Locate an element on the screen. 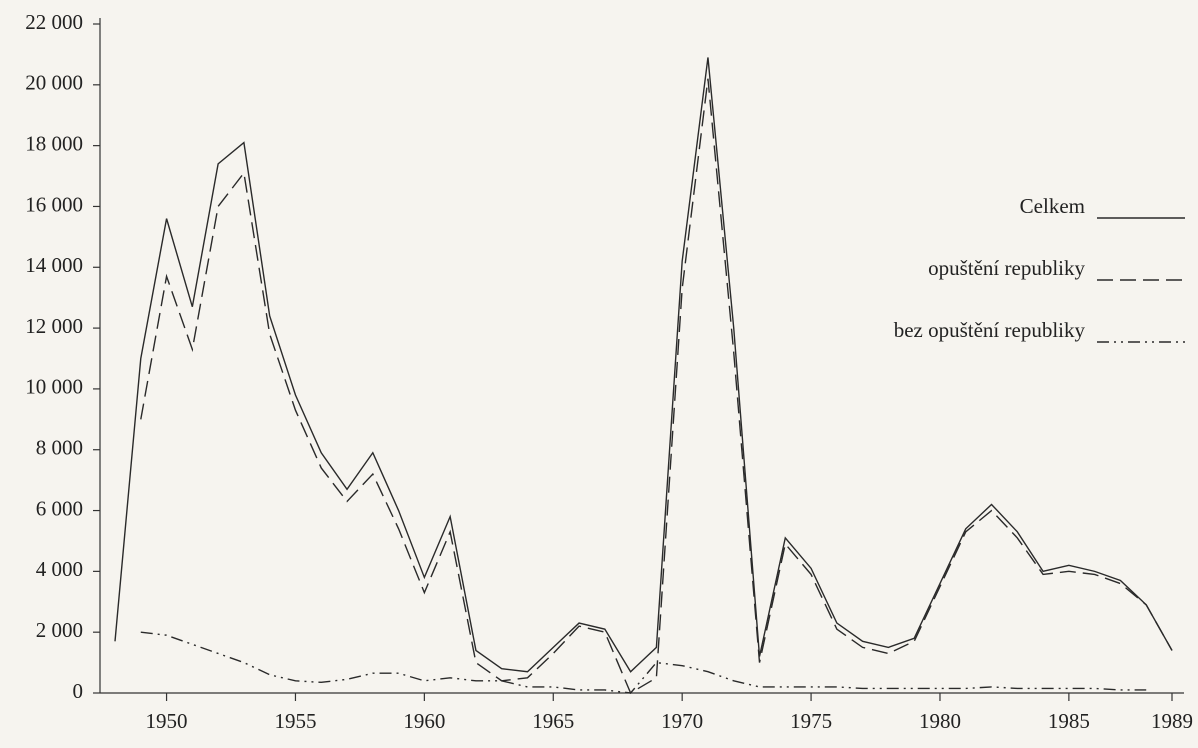  x-tick-label: 1950 is located at coordinates (167, 721).